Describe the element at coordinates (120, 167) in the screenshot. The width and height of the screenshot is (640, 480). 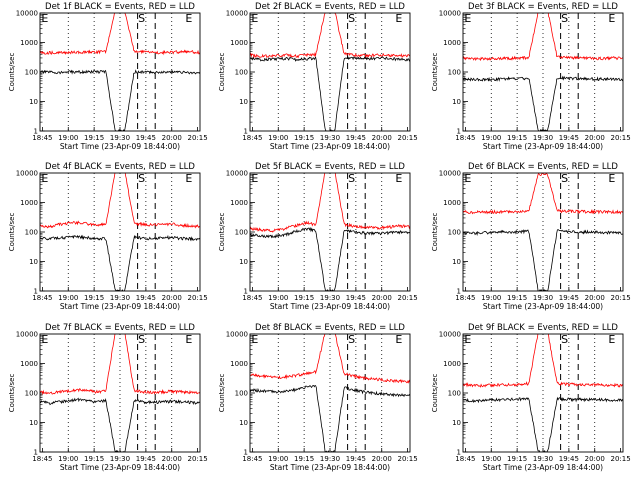
I see `chart-title: Det 4f BLACK = Events, RED = LLD` at that location.